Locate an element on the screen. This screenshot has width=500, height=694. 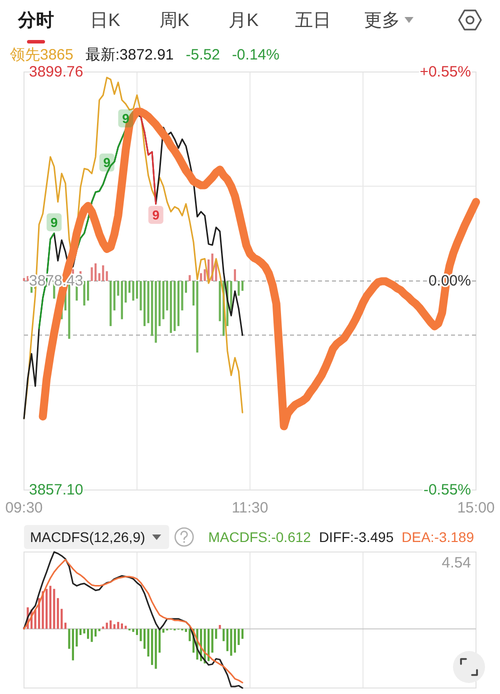
text: 最新:3872.91 is located at coordinates (129, 55).